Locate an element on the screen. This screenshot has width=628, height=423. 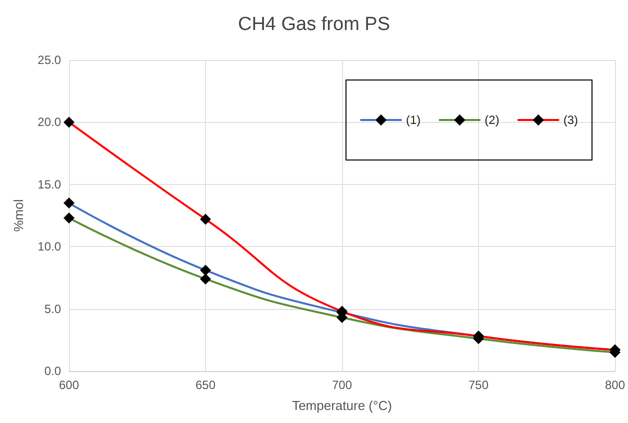
x-tick-label: 750 is located at coordinates (478, 385).